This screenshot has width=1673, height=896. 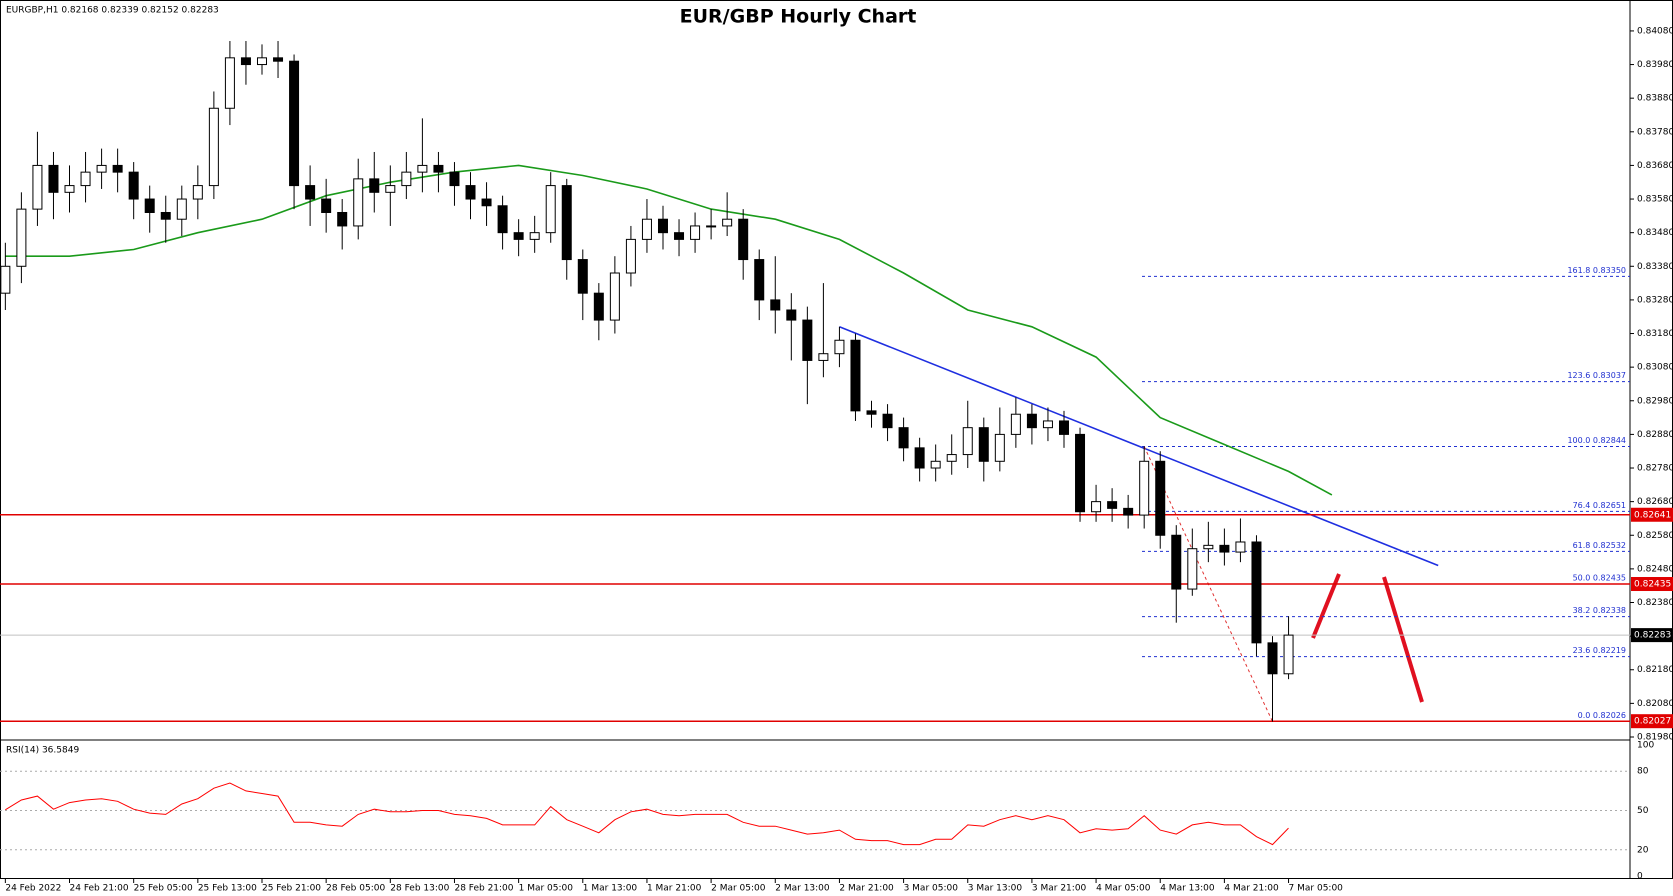 What do you see at coordinates (1655, 166) in the screenshot?
I see `y-tick-label: 0.83680` at bounding box center [1655, 166].